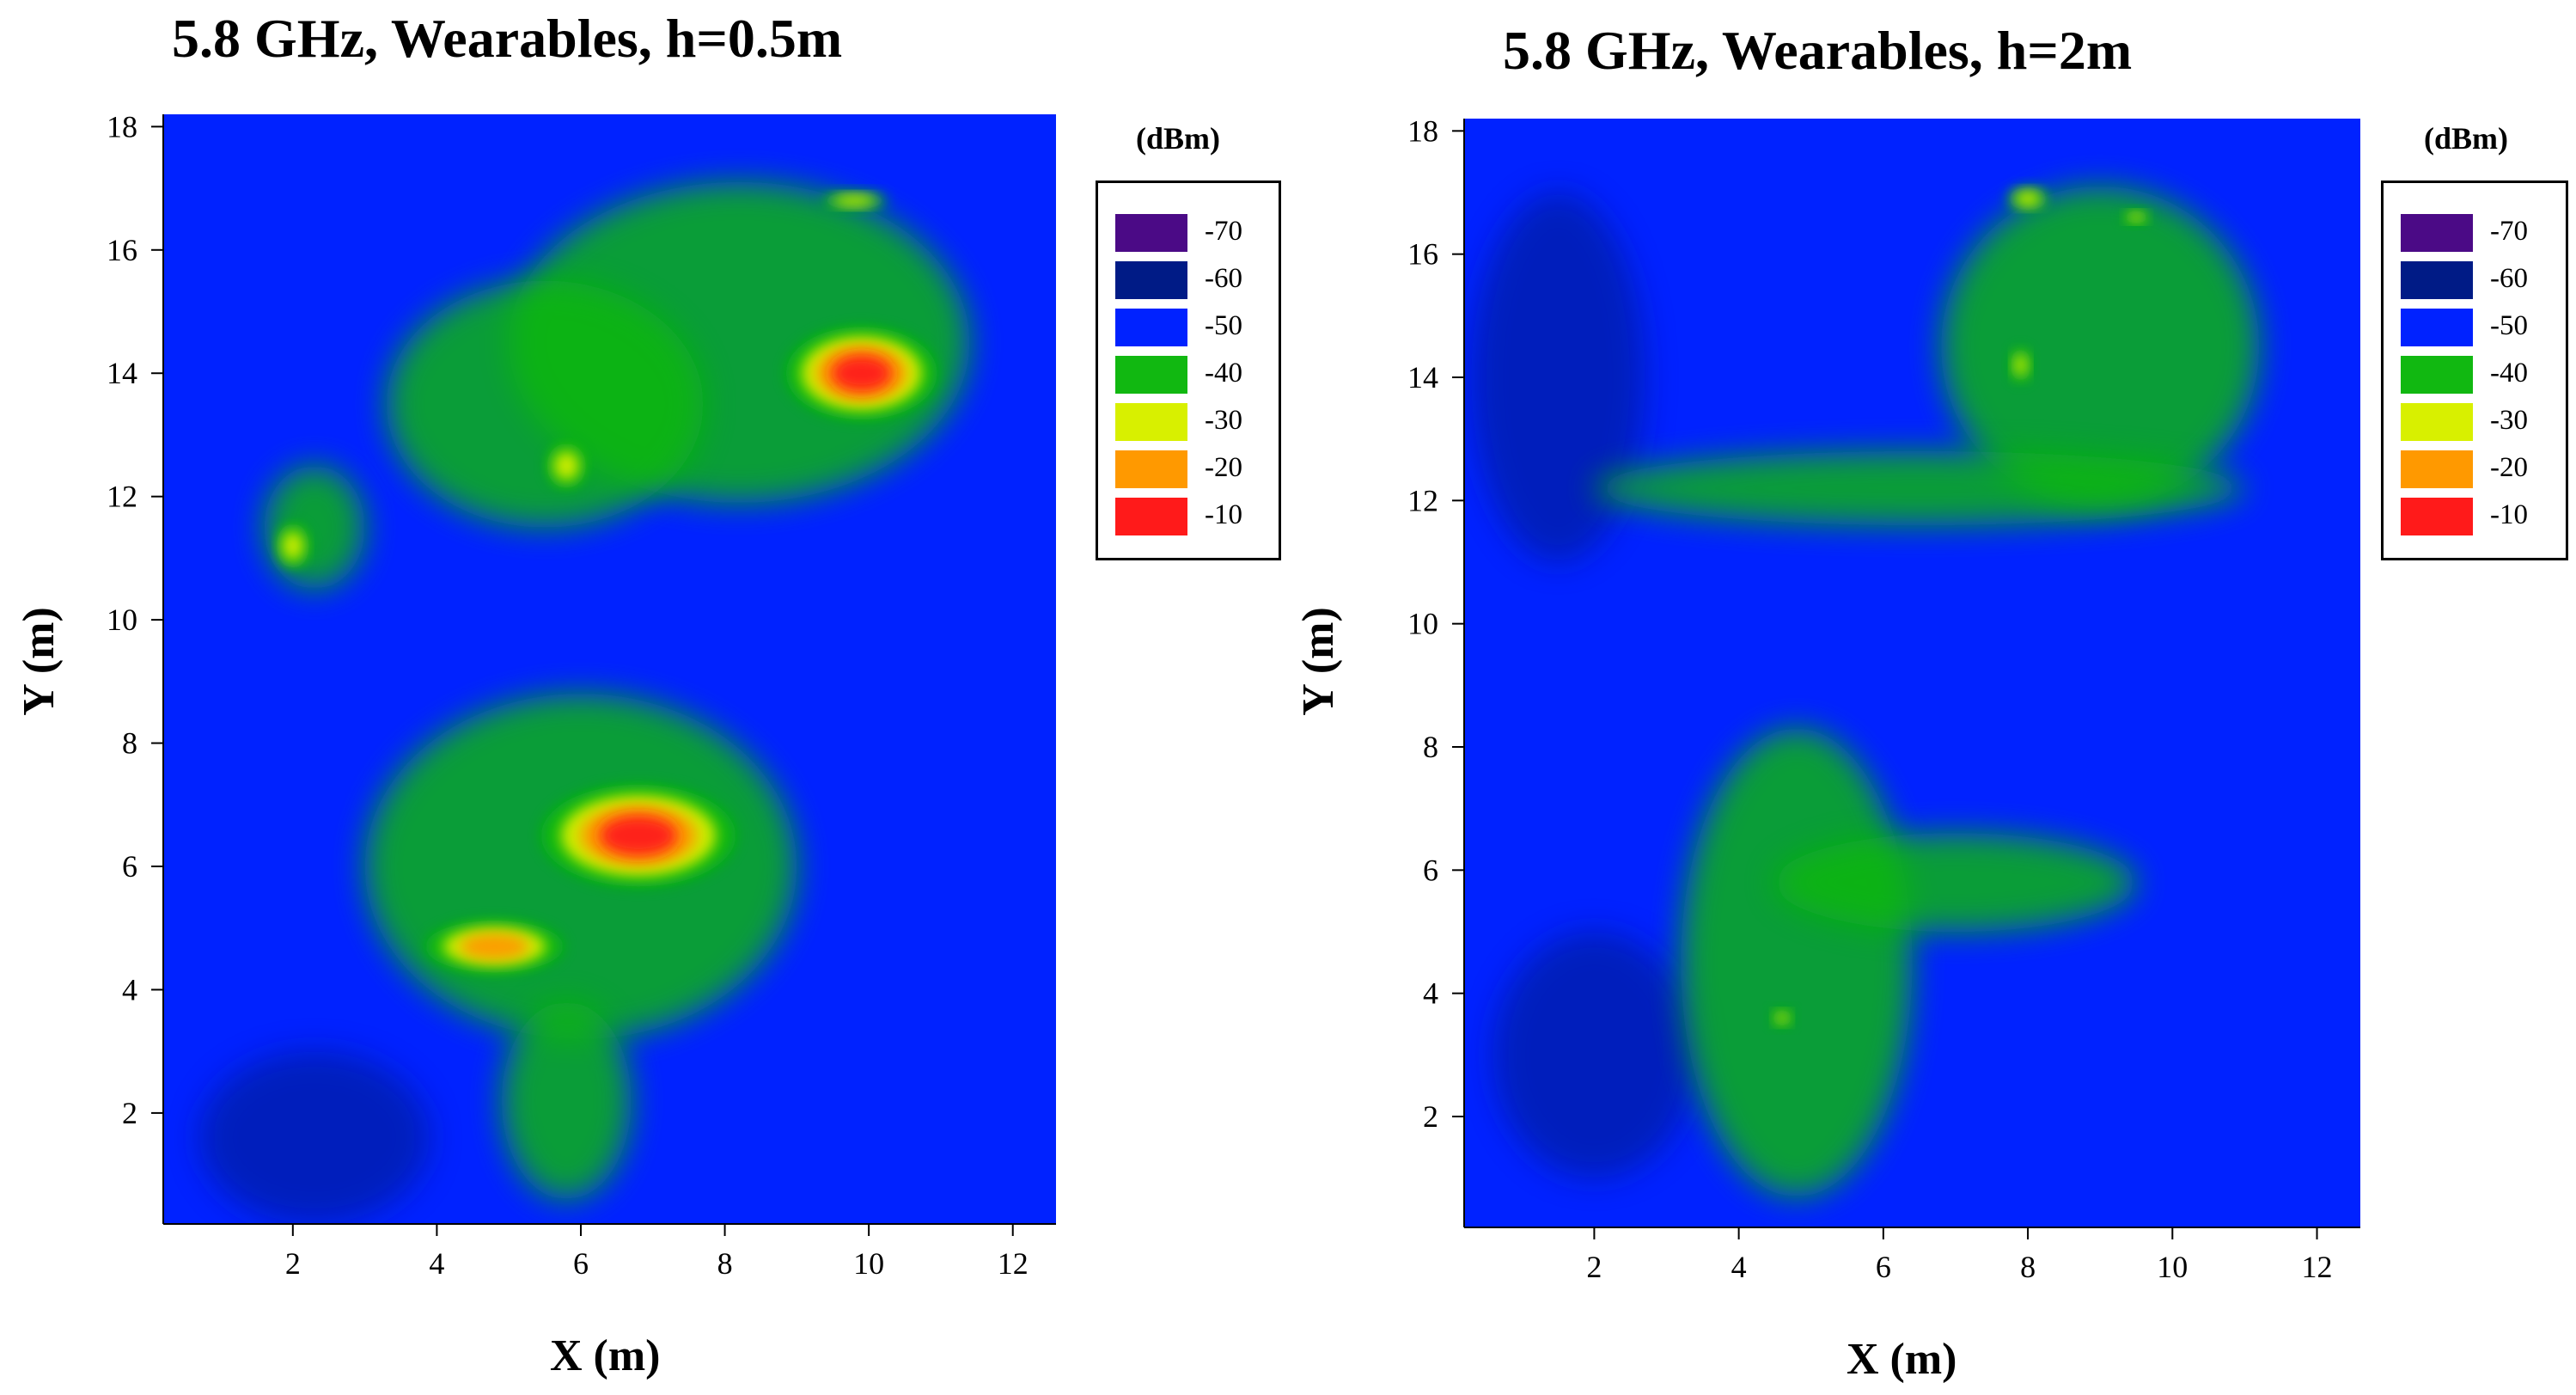 This screenshot has height=1395, width=2576. What do you see at coordinates (1192, 469) in the screenshot?
I see `legend-item: -20` at bounding box center [1192, 469].